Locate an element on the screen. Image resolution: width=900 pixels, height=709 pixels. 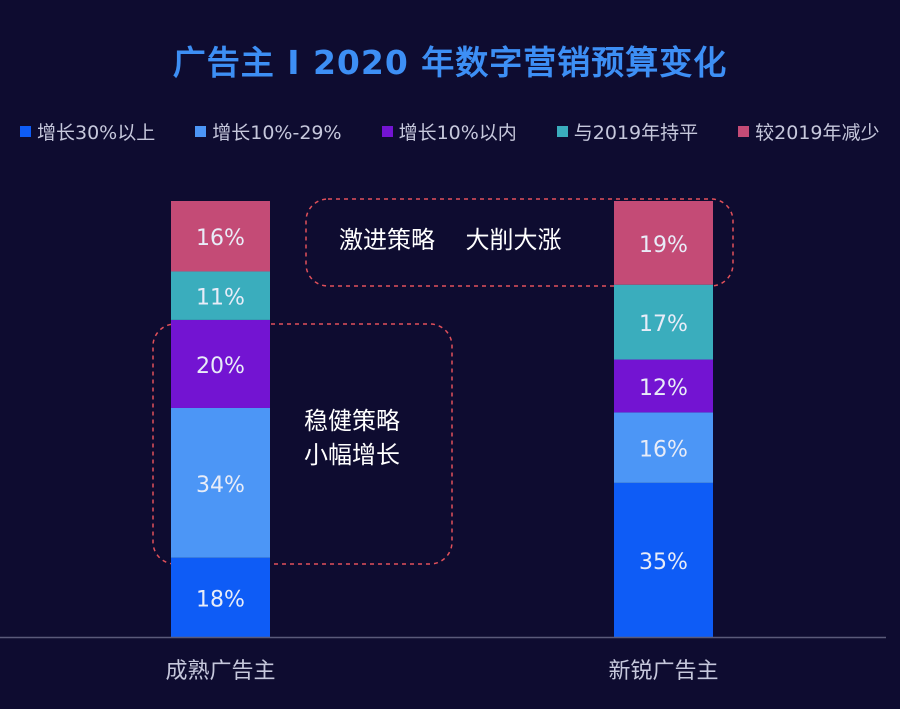
data-label: 35% is located at coordinates (663, 562).